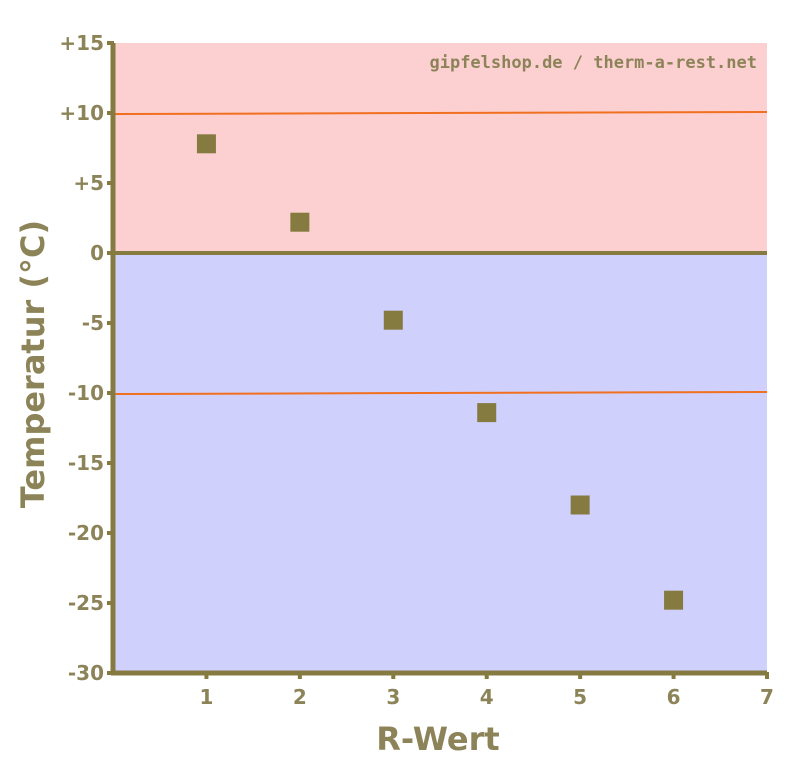  I want to click on x-tick-label: 6, so click(674, 697).